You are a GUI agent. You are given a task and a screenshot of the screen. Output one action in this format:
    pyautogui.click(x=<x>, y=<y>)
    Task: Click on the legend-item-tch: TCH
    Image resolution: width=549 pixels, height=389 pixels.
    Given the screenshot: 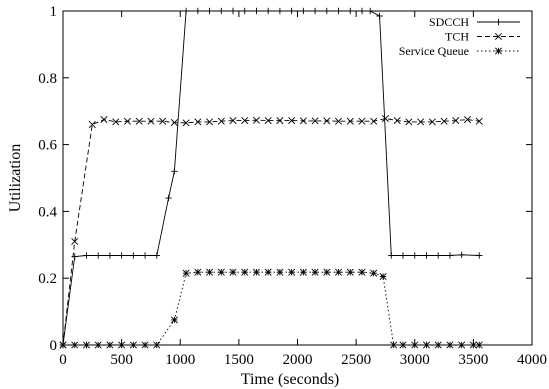 What is the action you would take?
    pyautogui.click(x=482, y=37)
    